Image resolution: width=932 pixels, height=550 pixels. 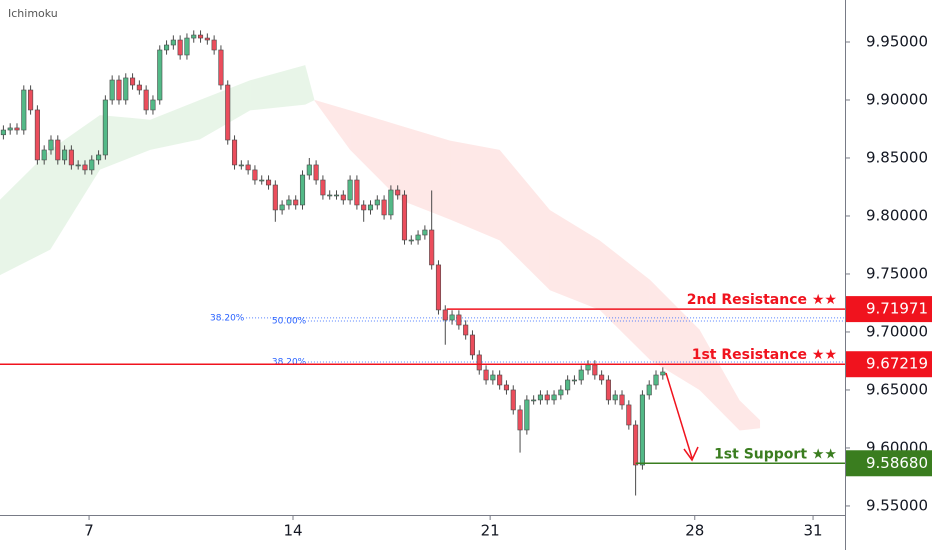 I want to click on price-tag-layer: 9.71971 9.67219 9.58680, so click(x=889, y=386).